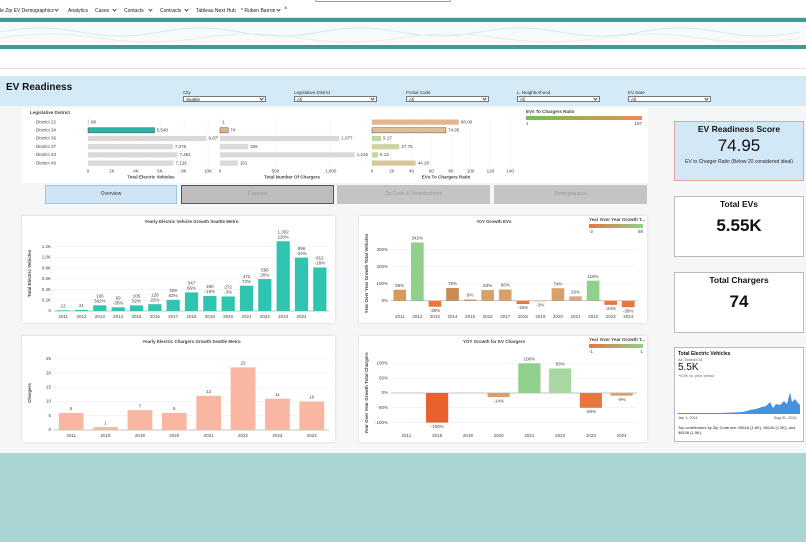  Describe the element at coordinates (49, 372) in the screenshot. I see `y-tick-label: 20` at that location.